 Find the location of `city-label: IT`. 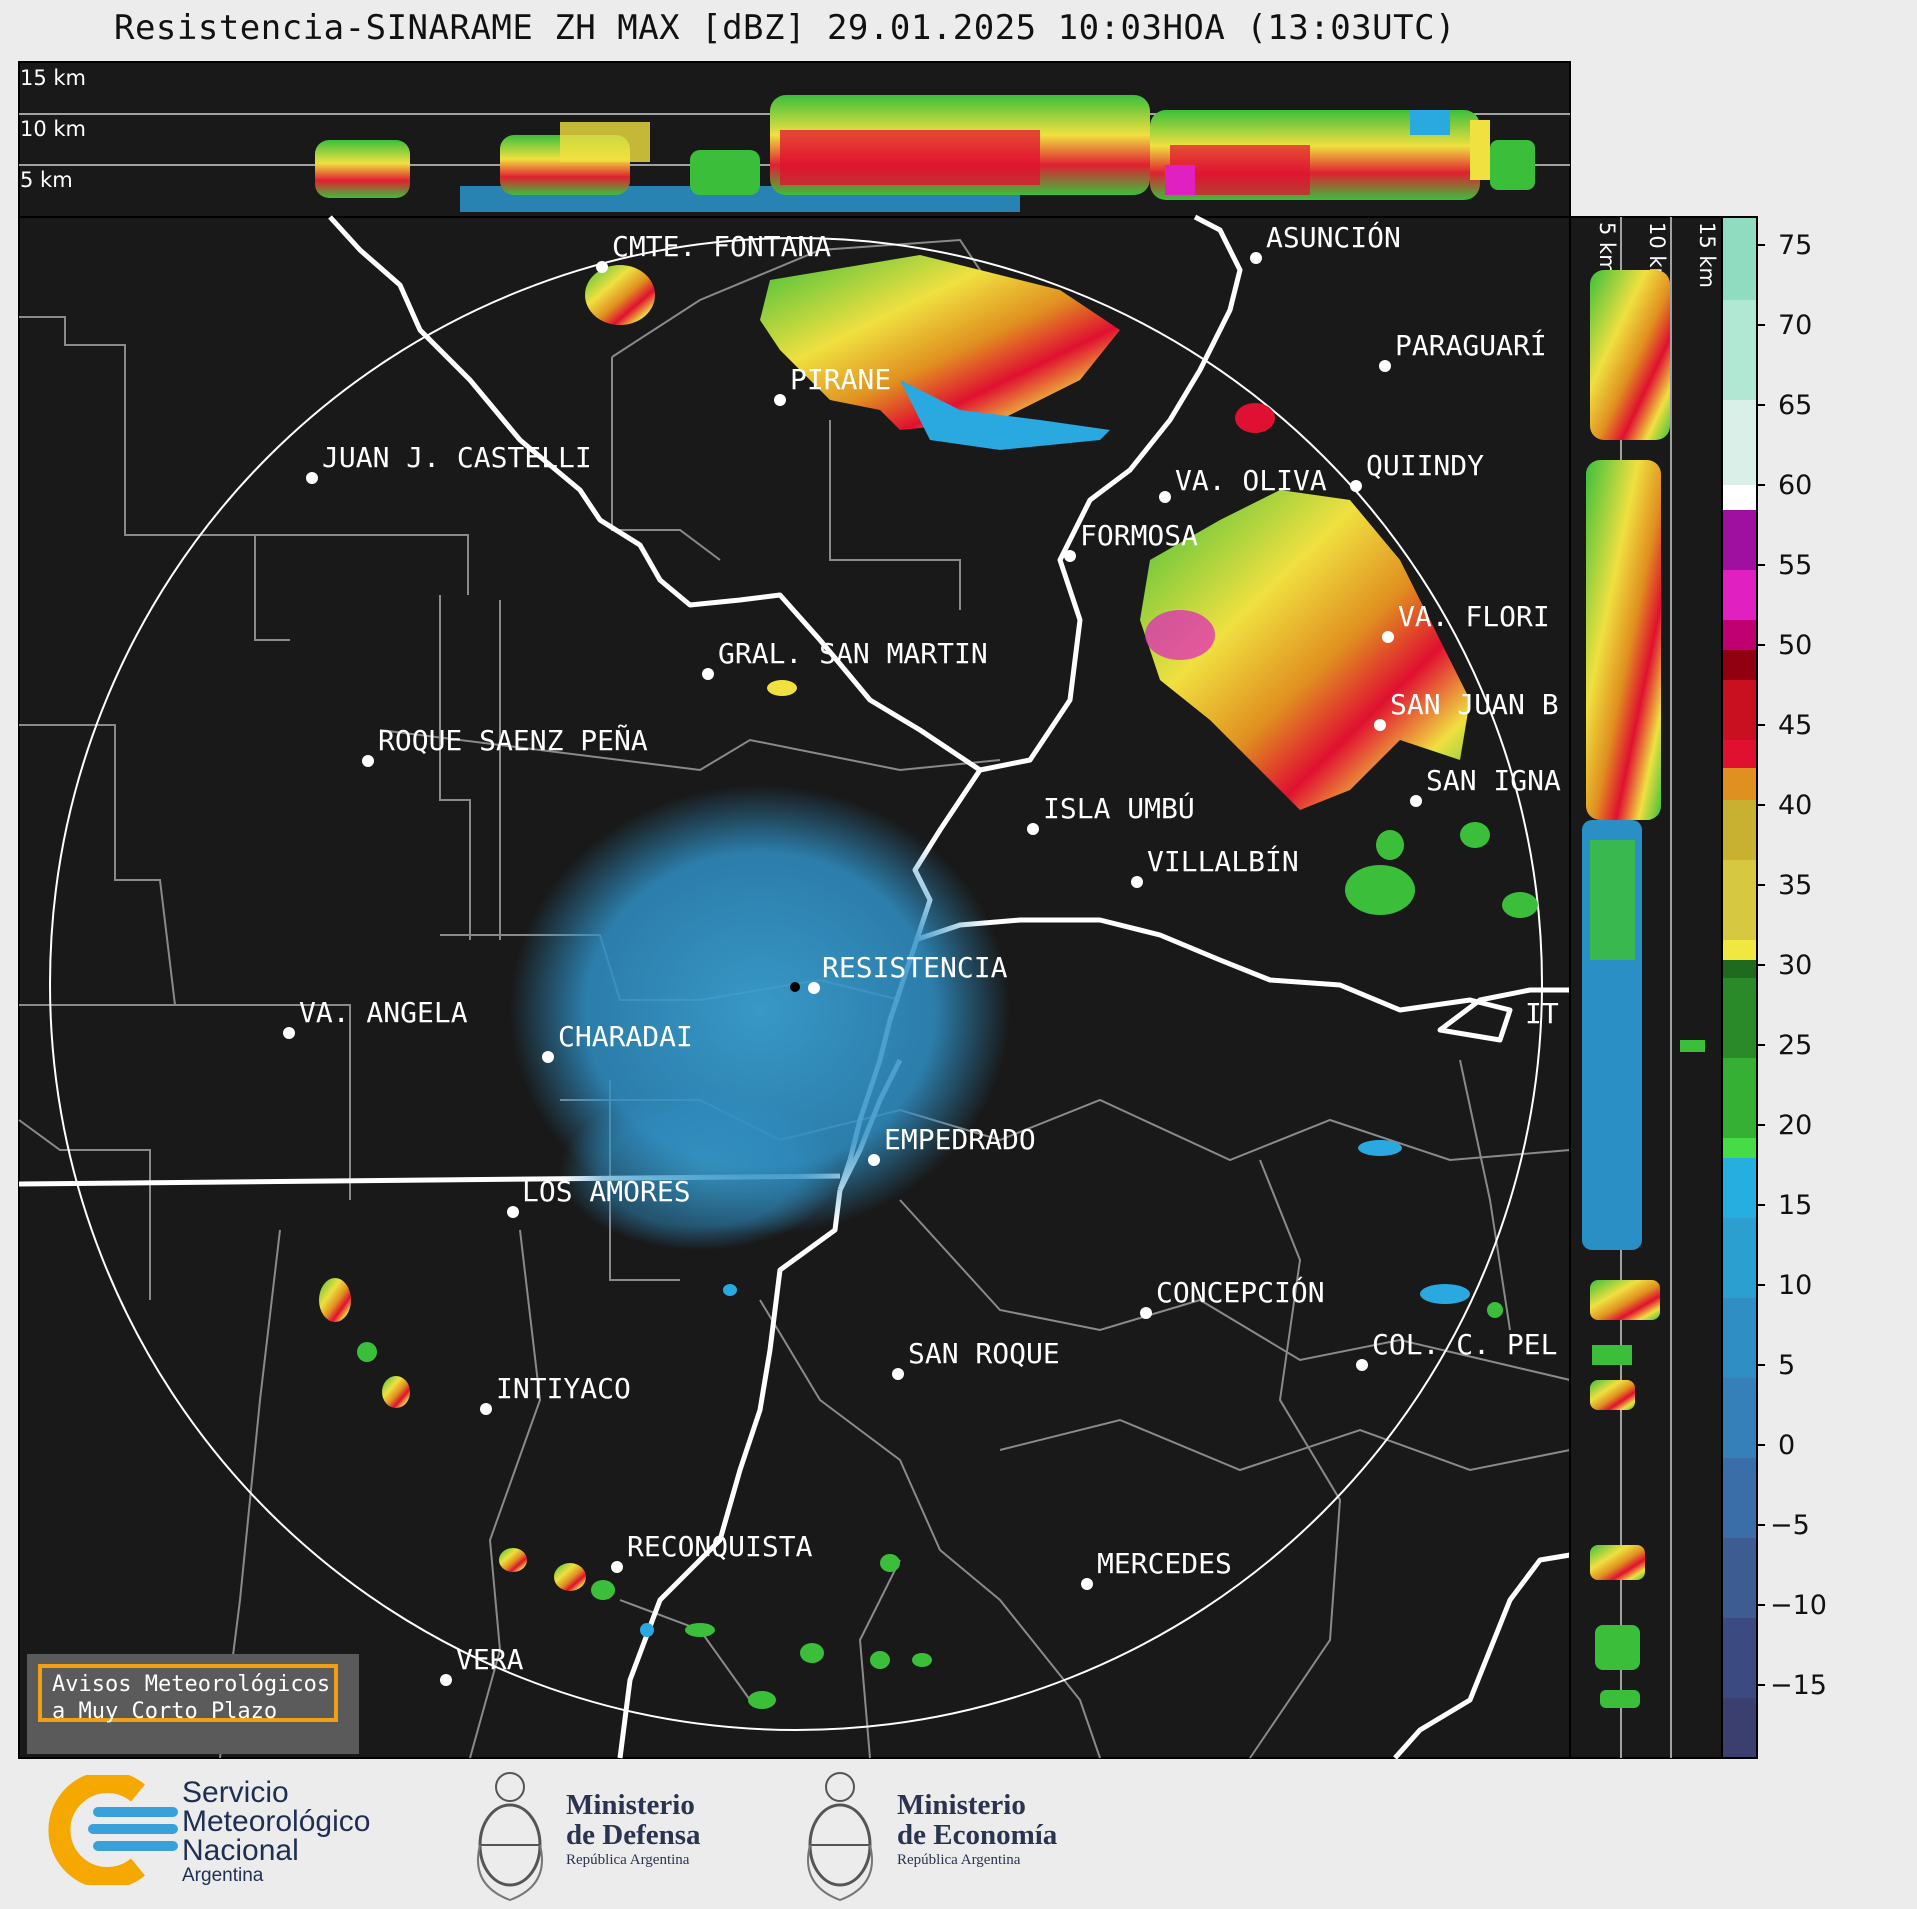

city-label: IT is located at coordinates (1542, 1013).